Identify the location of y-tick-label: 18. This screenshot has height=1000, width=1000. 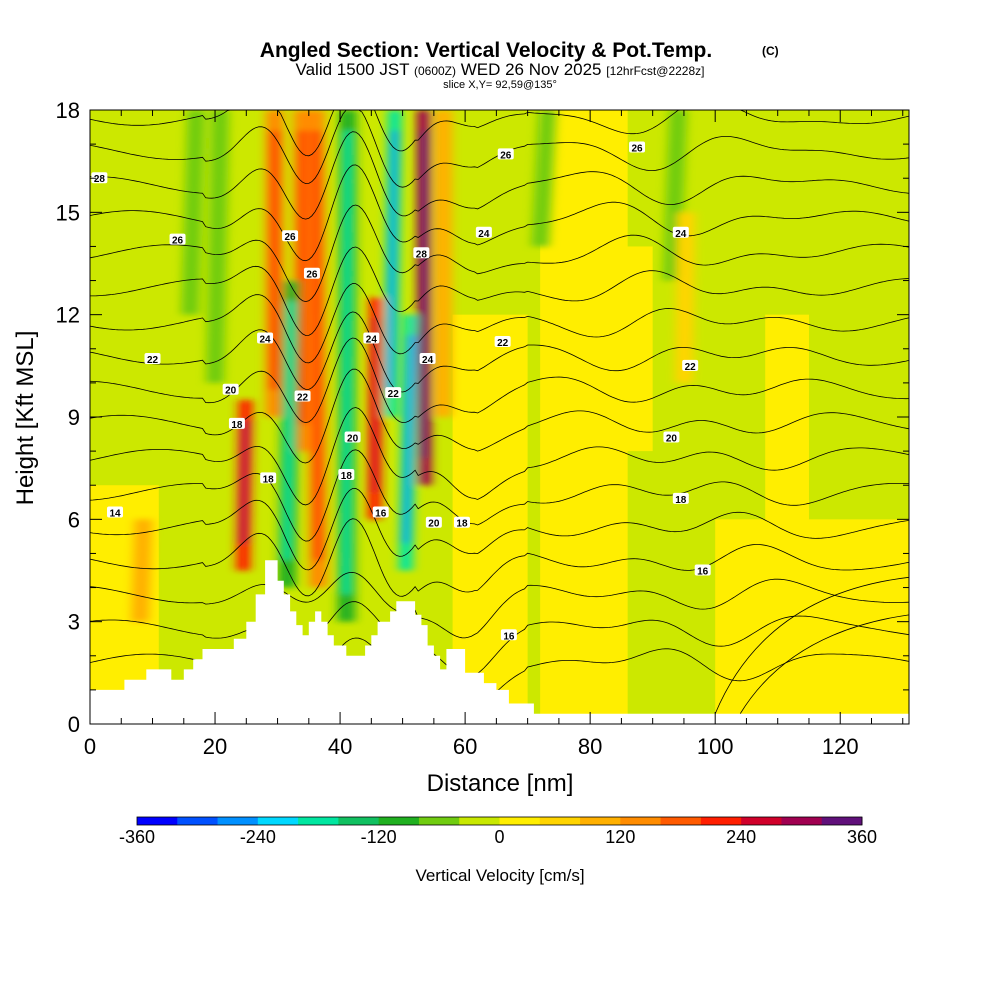
(68, 110).